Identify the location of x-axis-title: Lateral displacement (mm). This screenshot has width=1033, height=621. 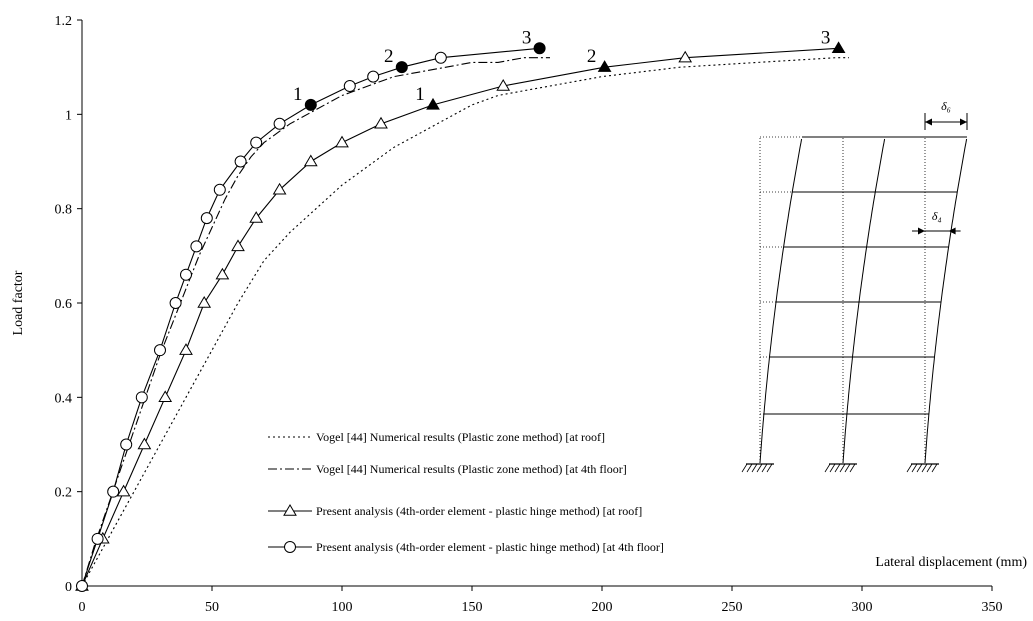
(951, 562).